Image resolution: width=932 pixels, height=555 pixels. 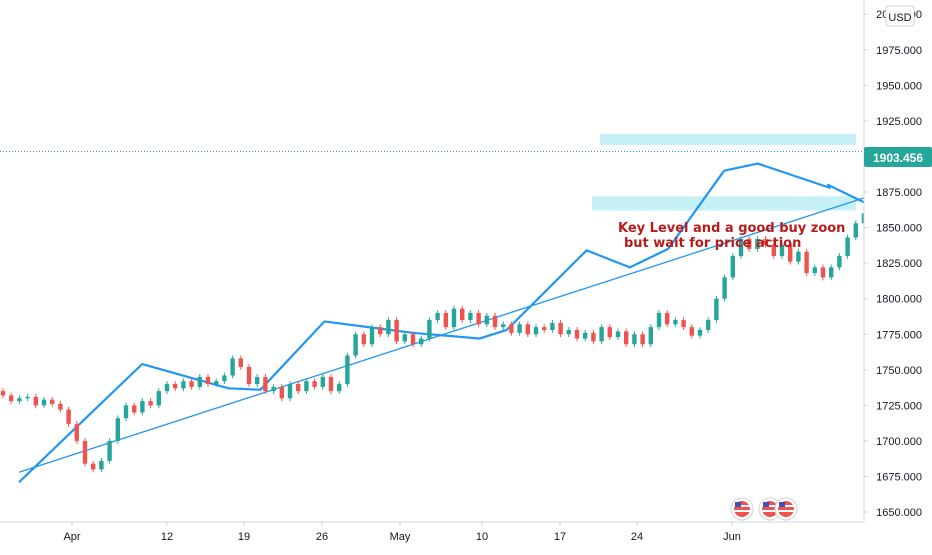 I want to click on y-tick-label: 1950.000, so click(x=899, y=86).